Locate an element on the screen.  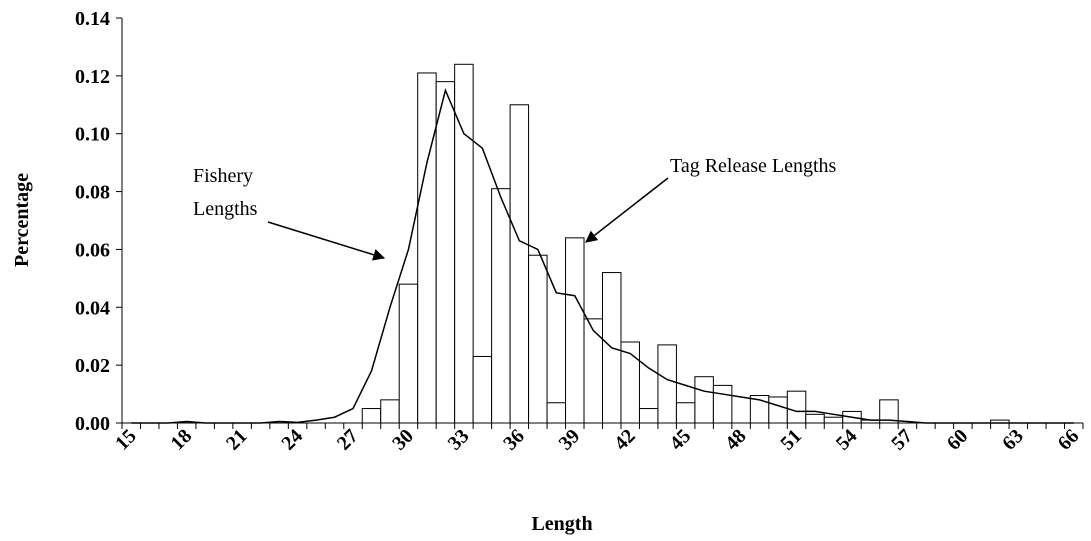
y-tick-label: 0.10 is located at coordinates (92, 135).